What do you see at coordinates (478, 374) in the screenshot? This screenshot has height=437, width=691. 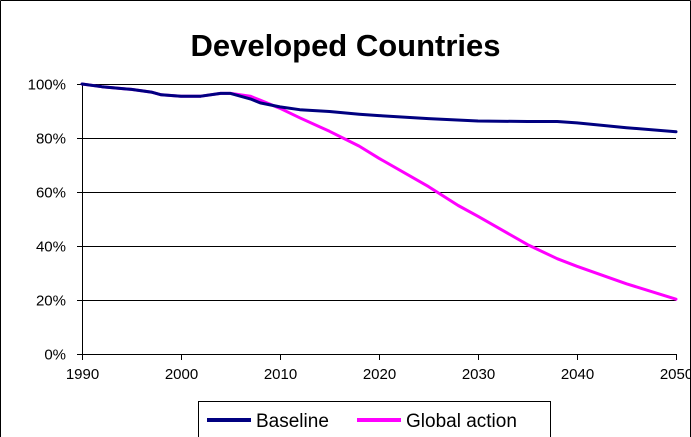 I see `x-tick-label: 2030` at bounding box center [478, 374].